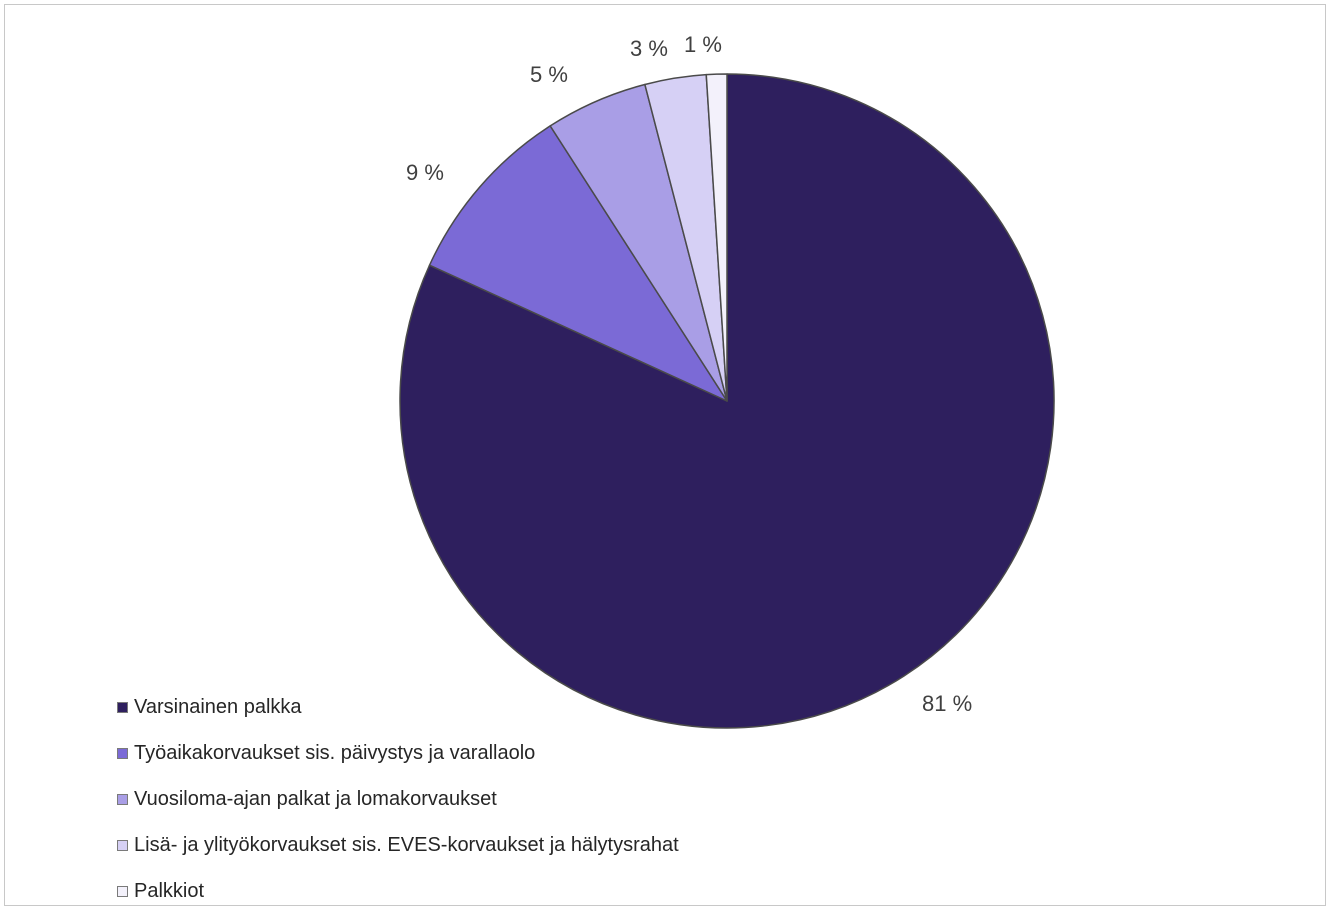  Describe the element at coordinates (122, 799) in the screenshot. I see `legend-swatch-vuosiloma` at that location.